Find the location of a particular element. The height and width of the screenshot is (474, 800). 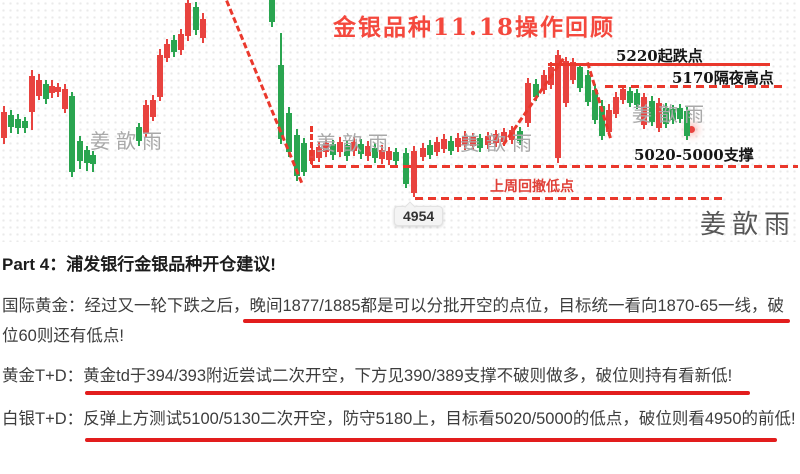

chart-title: 金银品种11.18操作回顾 is located at coordinates (474, 27).